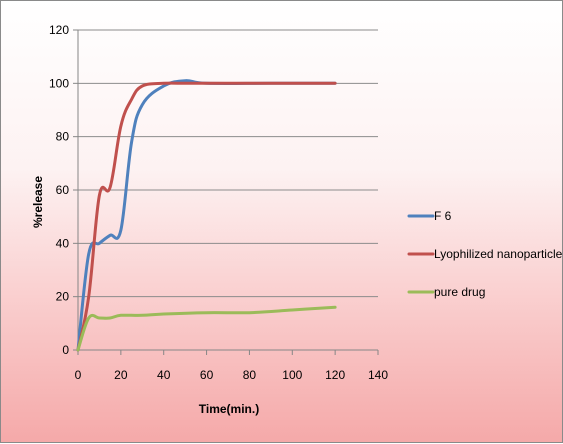 The image size is (563, 444). Describe the element at coordinates (229, 409) in the screenshot. I see `x-axis-title: Time(min.)` at that location.